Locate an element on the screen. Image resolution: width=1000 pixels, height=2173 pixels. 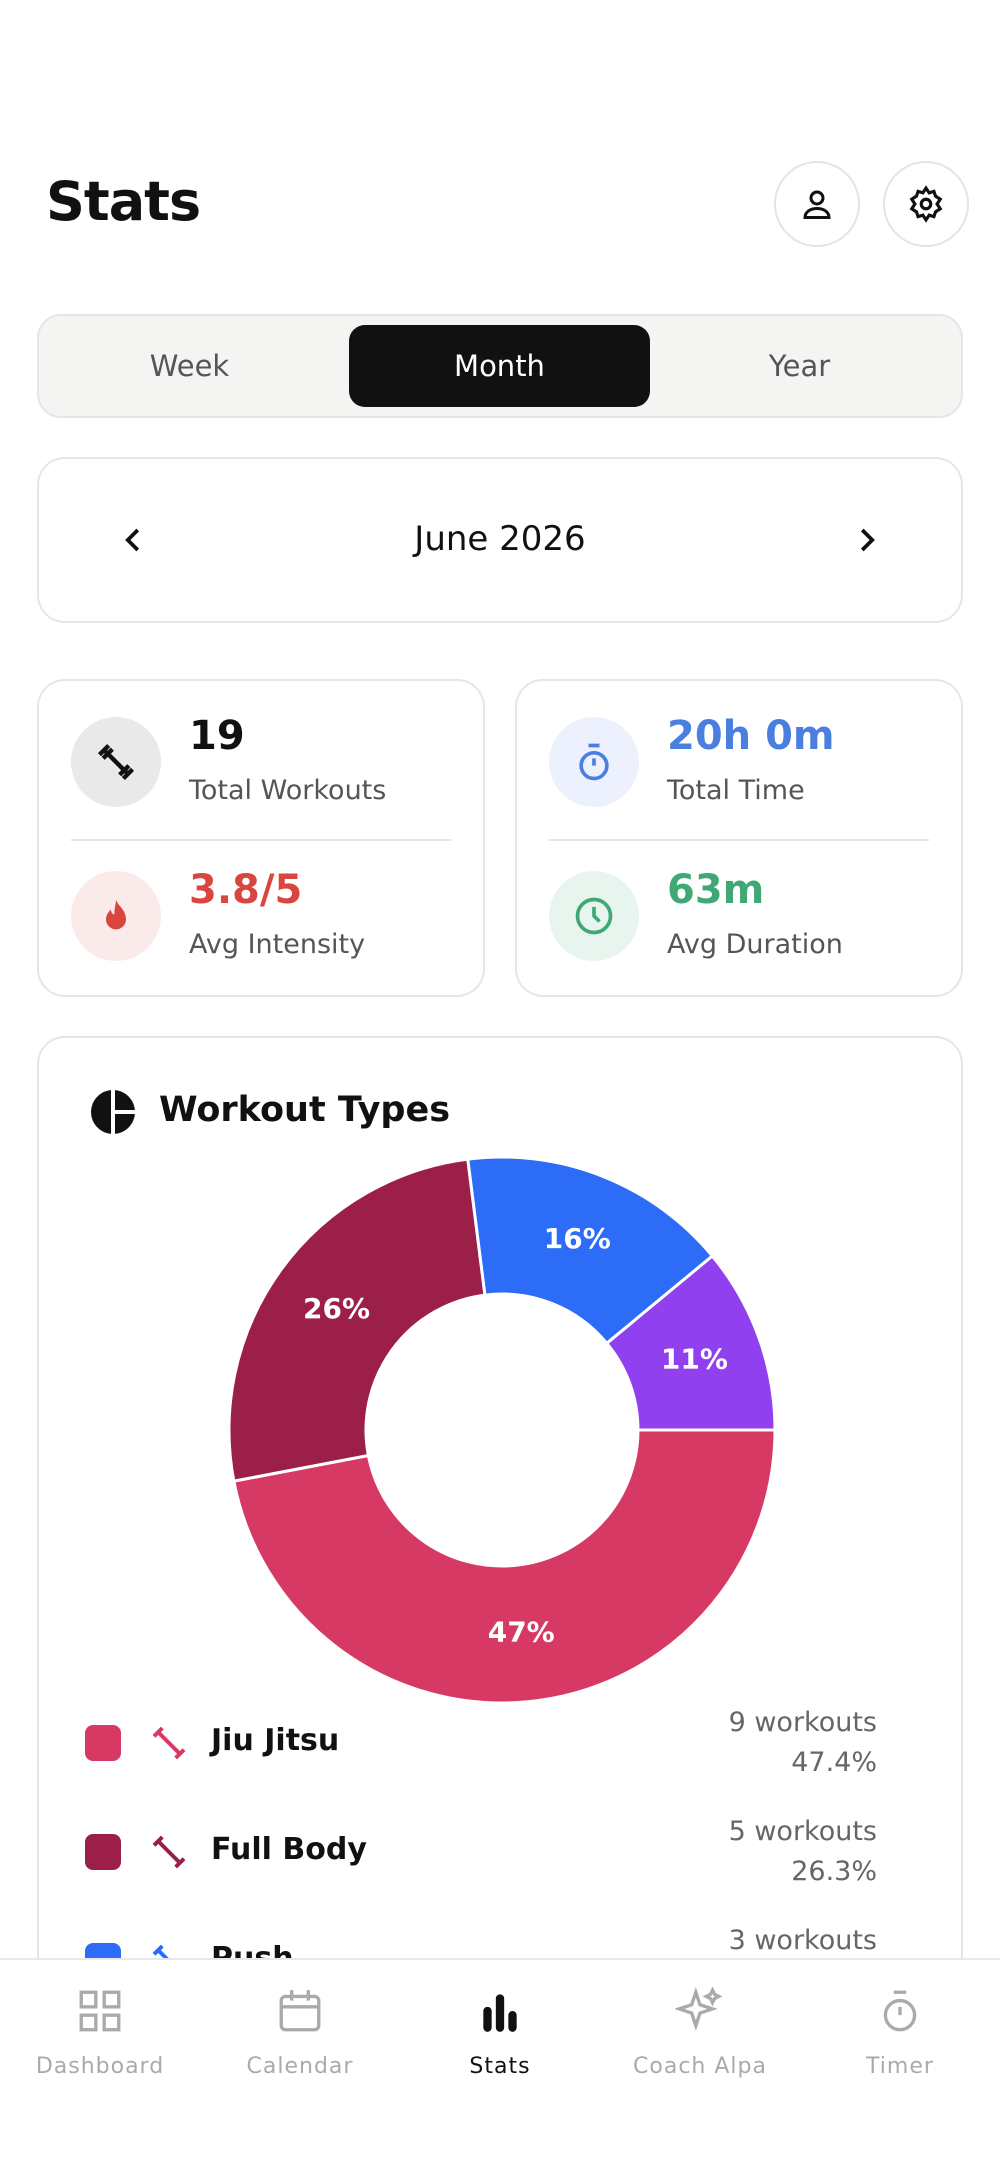
nav-item: Calendar is located at coordinates (300, 2019).